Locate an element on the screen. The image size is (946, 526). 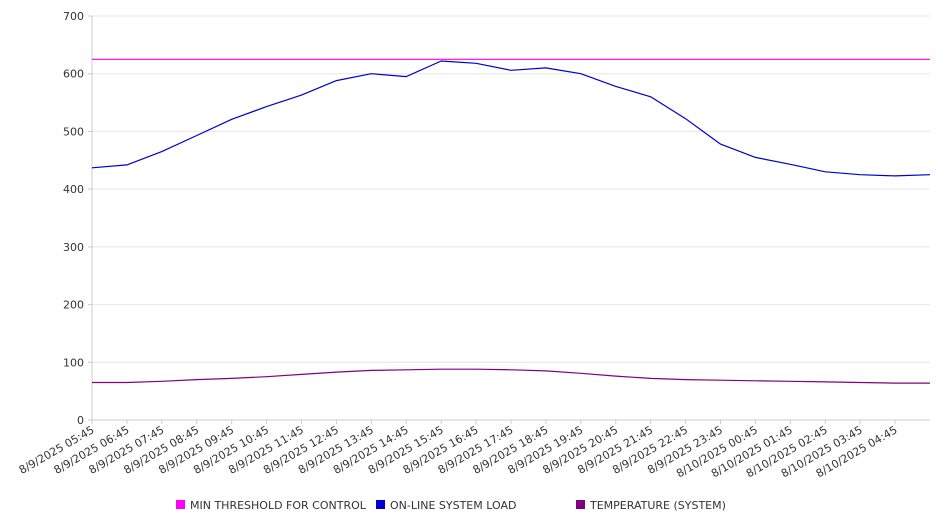
legend-label-3: TEMPERATURE (SYSTEM) is located at coordinates (657, 505).